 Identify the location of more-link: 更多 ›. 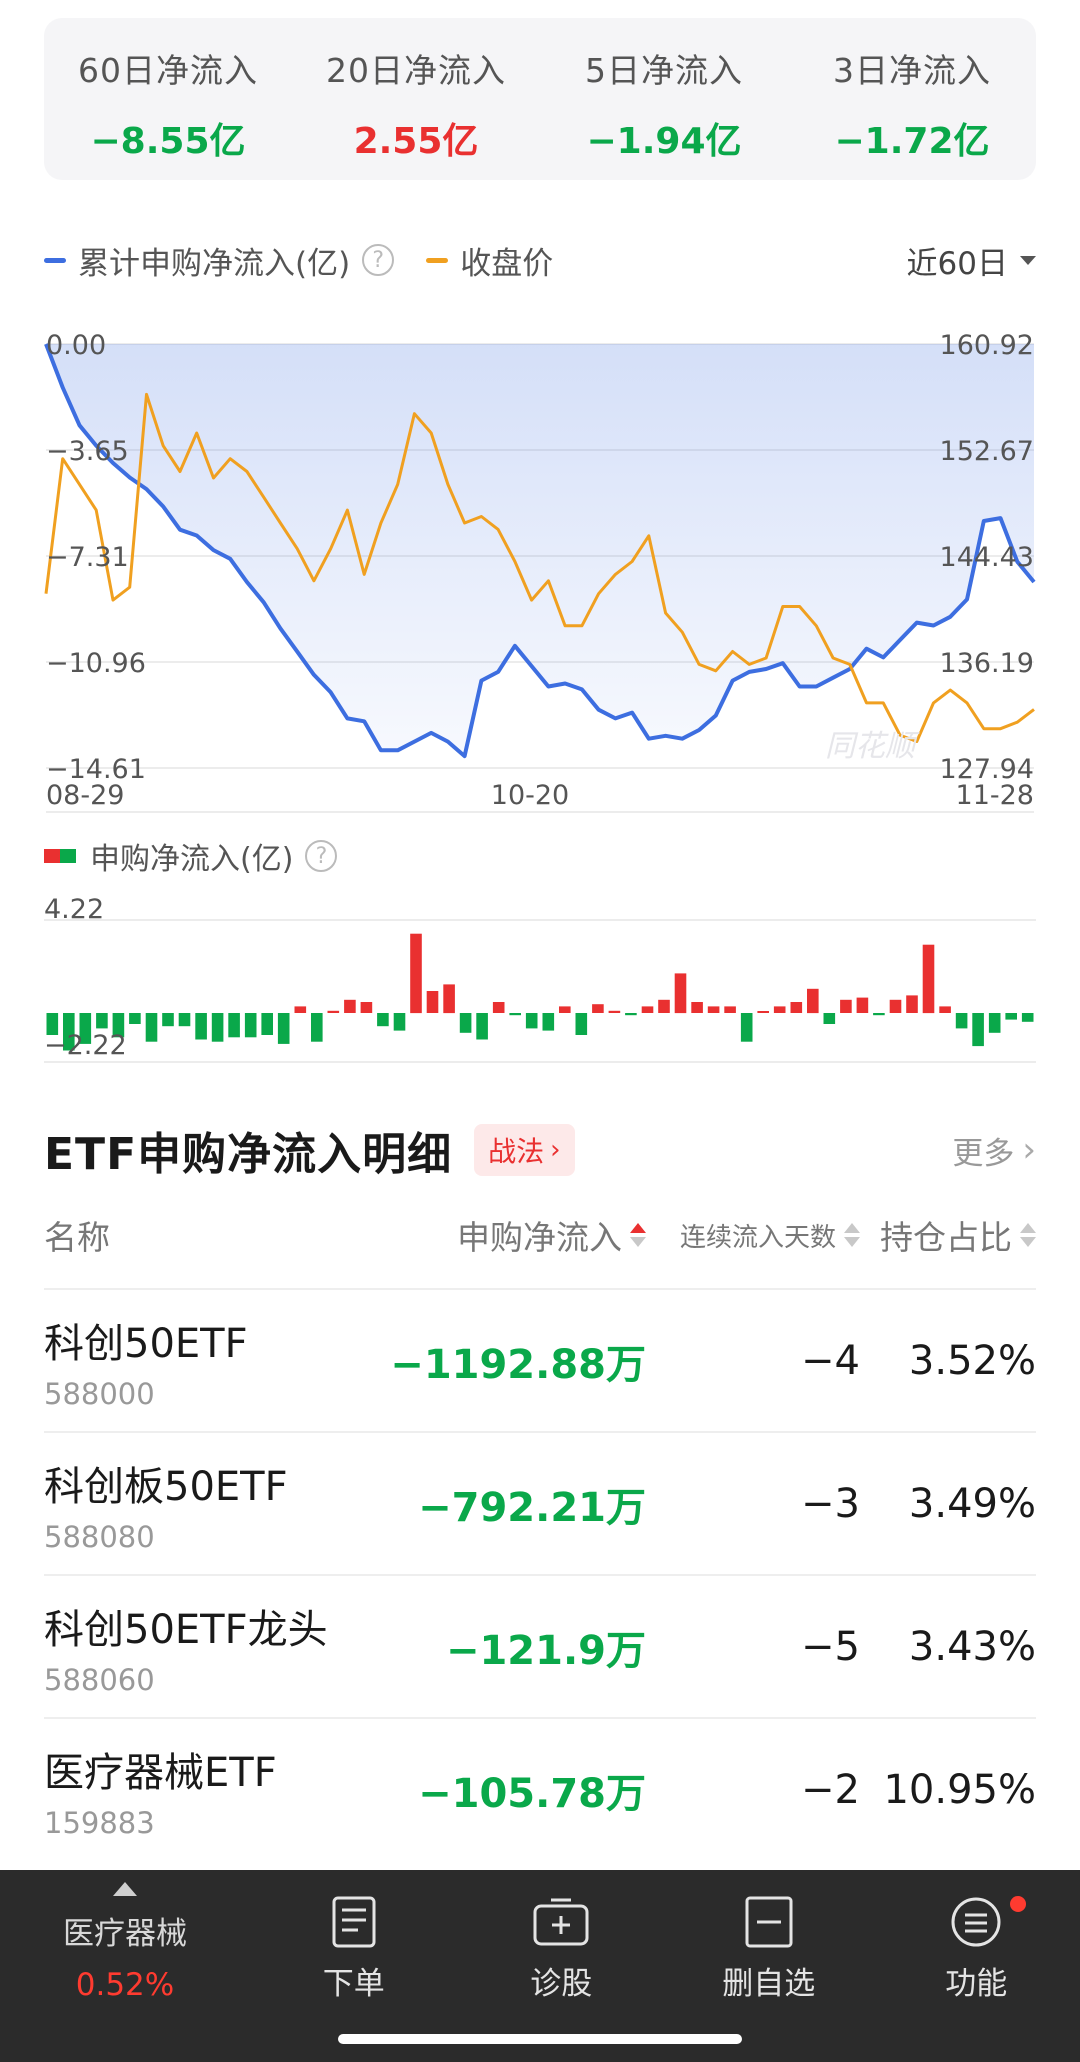
(994, 1150).